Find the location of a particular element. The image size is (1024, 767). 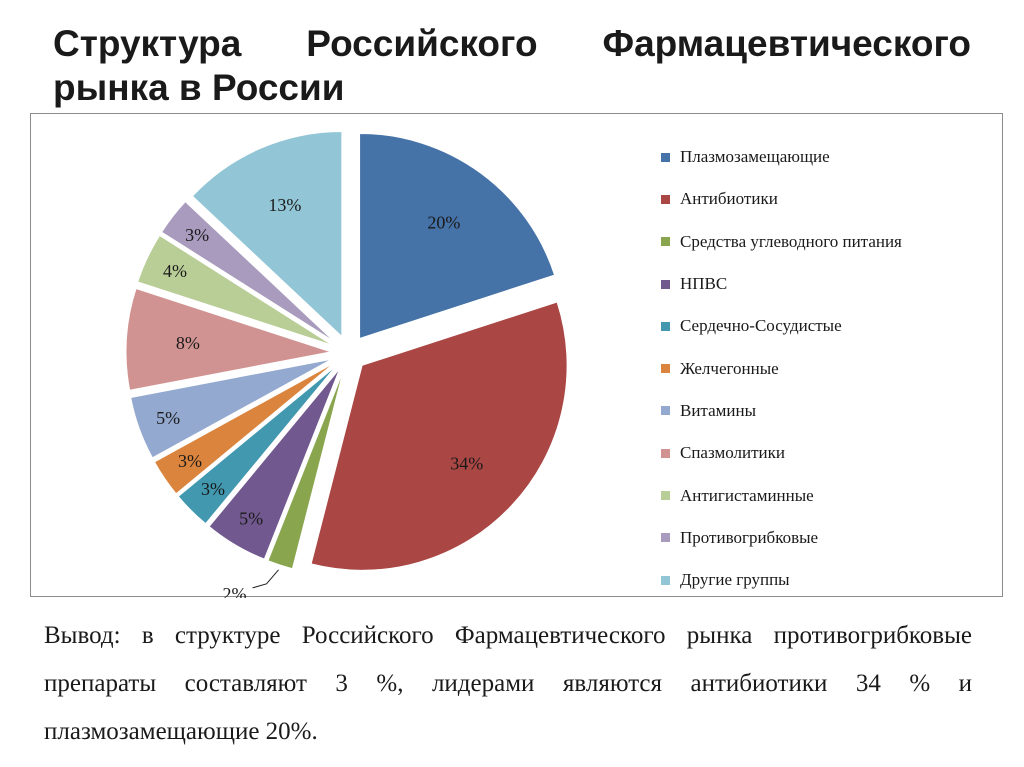

legend-label-8: Антигистаминные is located at coordinates (747, 495).